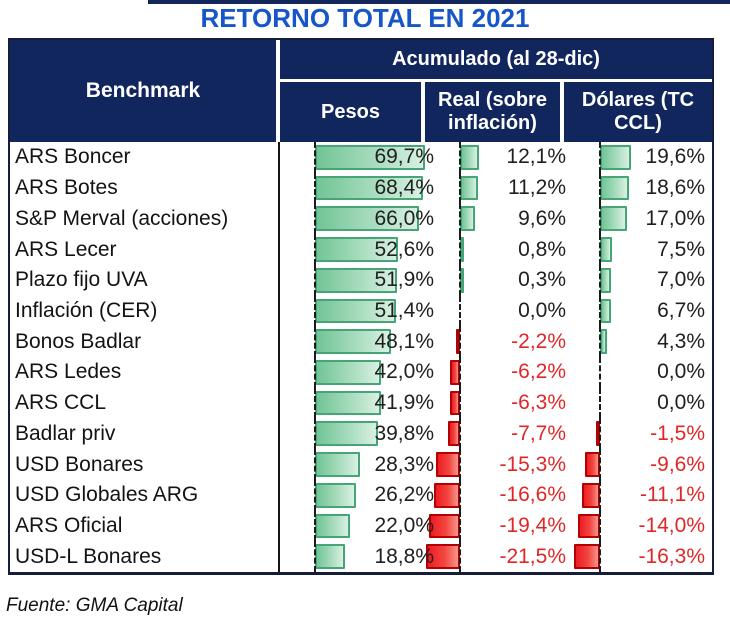 This screenshot has width=730, height=628. What do you see at coordinates (145, 188) in the screenshot?
I see `benchmark-label: ARS Botes` at bounding box center [145, 188].